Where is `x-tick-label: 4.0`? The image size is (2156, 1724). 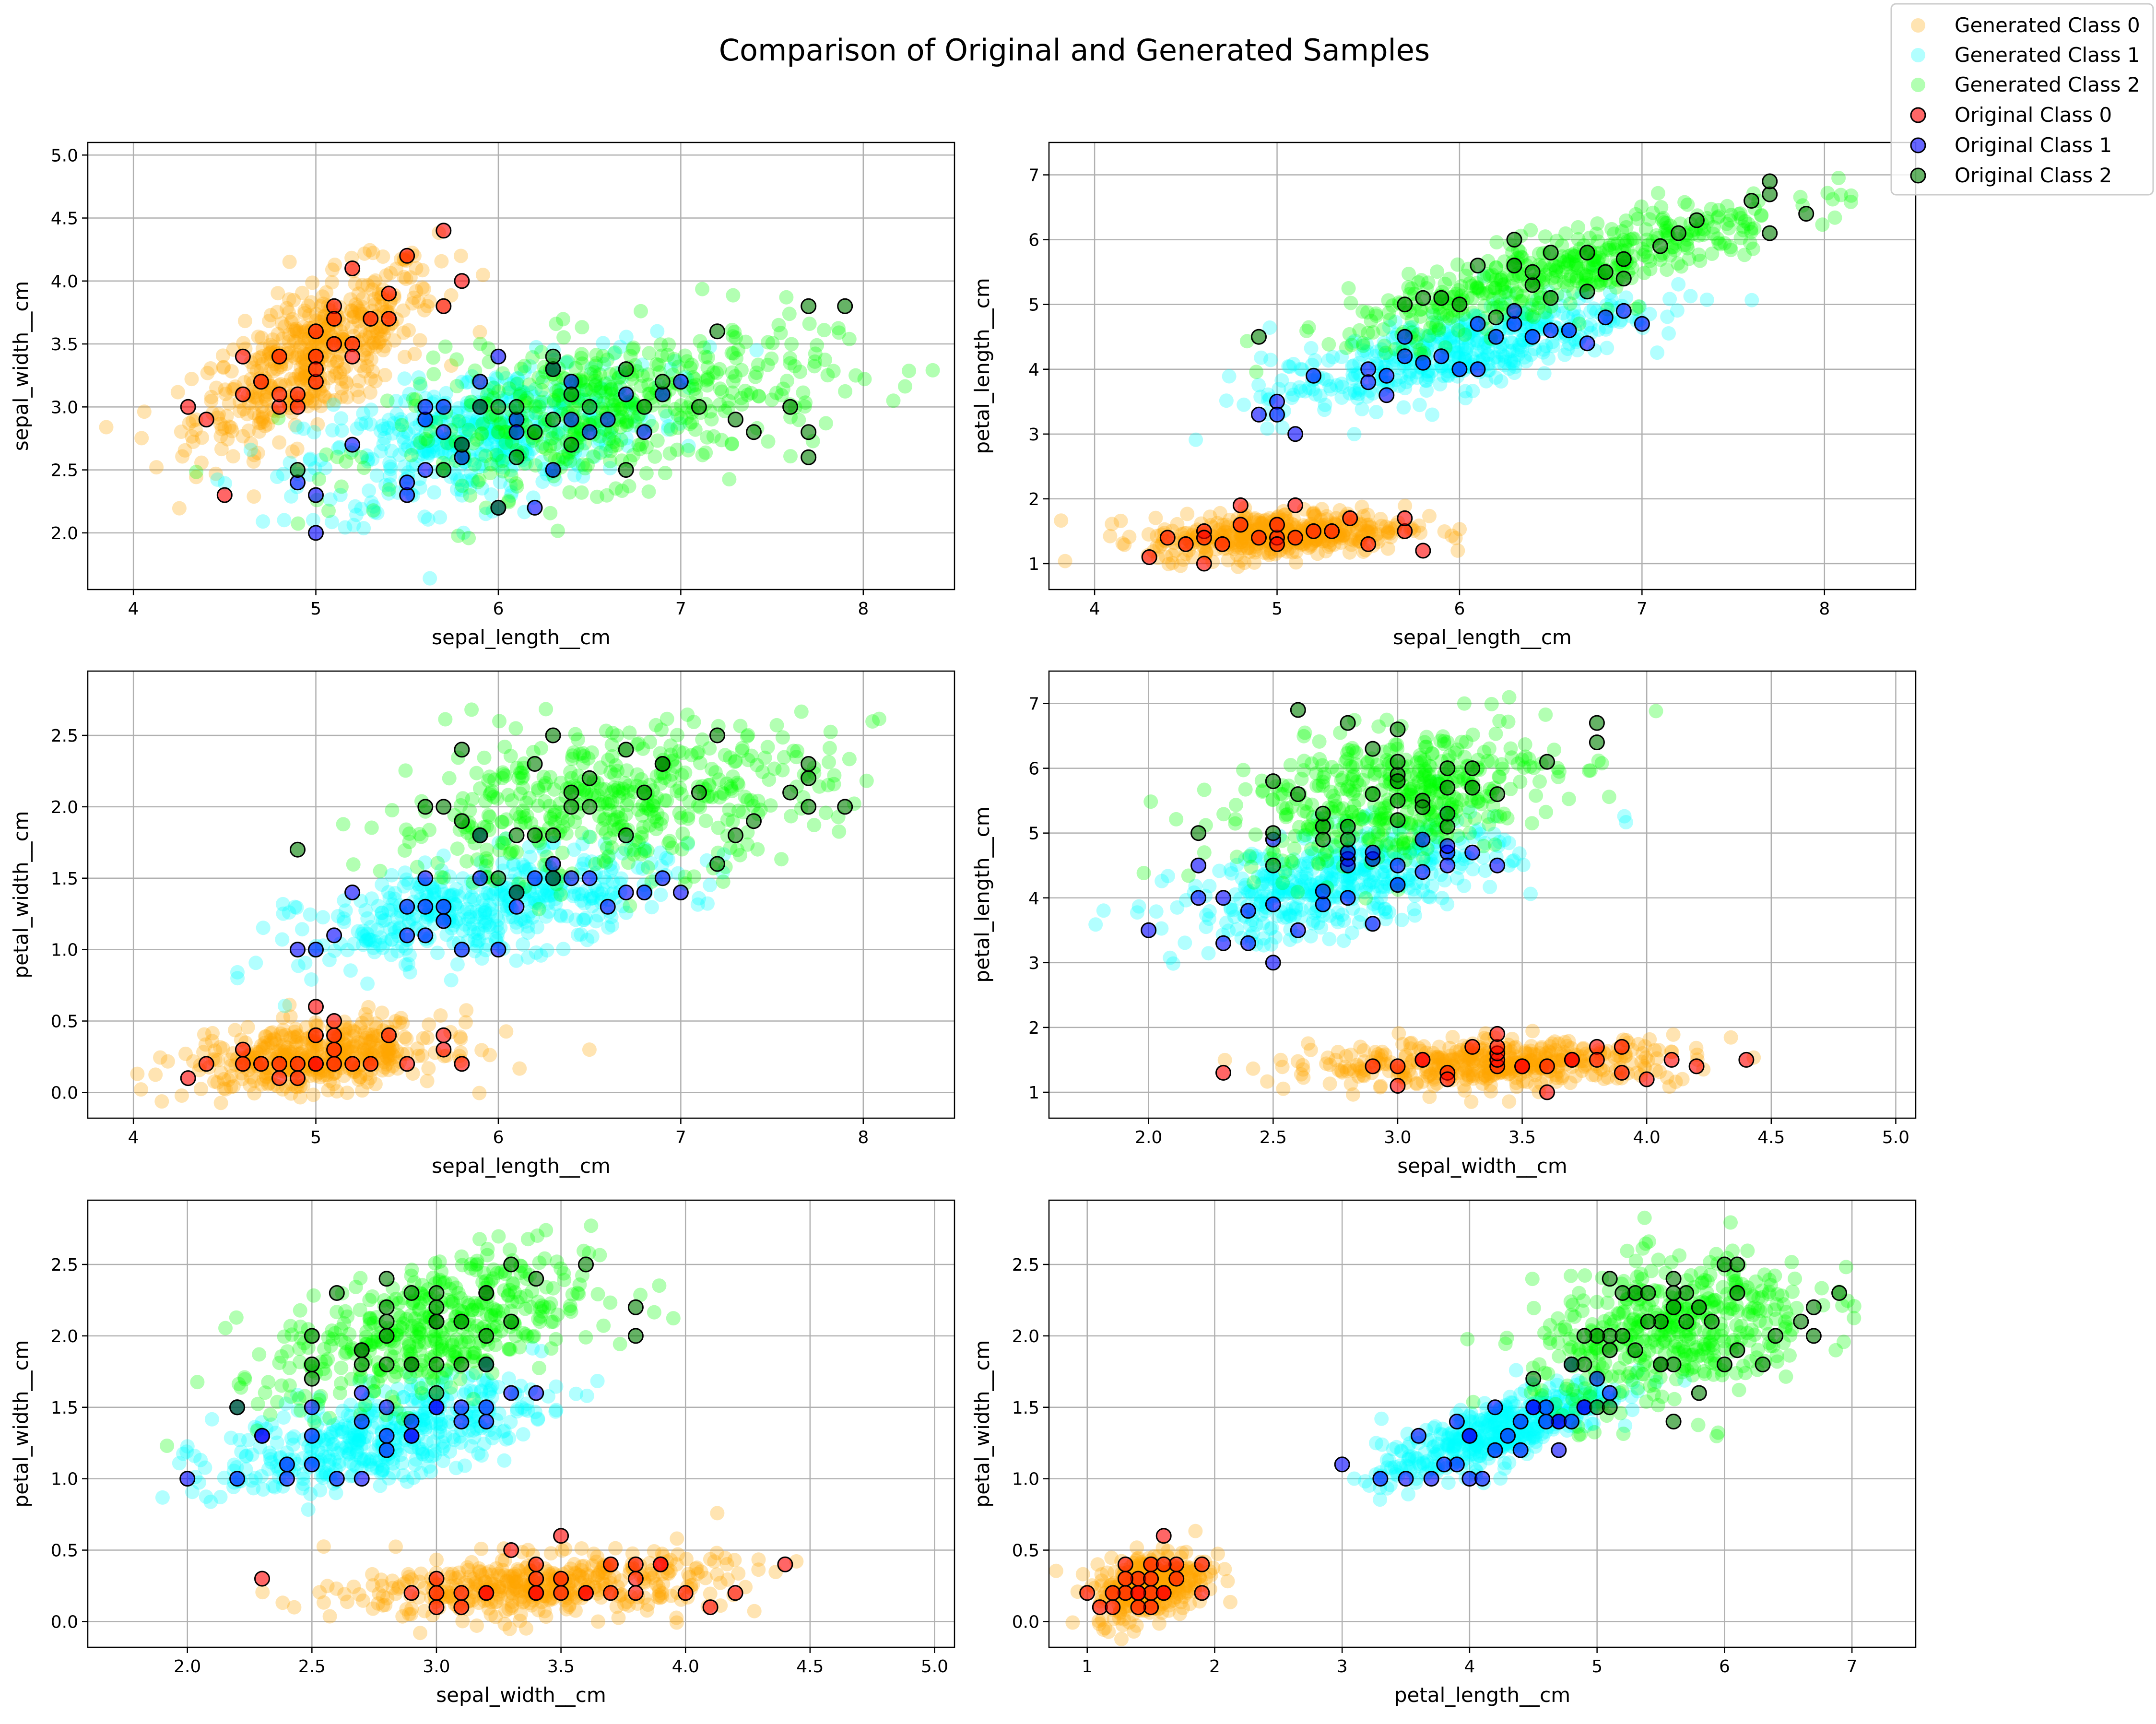 x-tick-label: 4.0 is located at coordinates (1647, 1137).